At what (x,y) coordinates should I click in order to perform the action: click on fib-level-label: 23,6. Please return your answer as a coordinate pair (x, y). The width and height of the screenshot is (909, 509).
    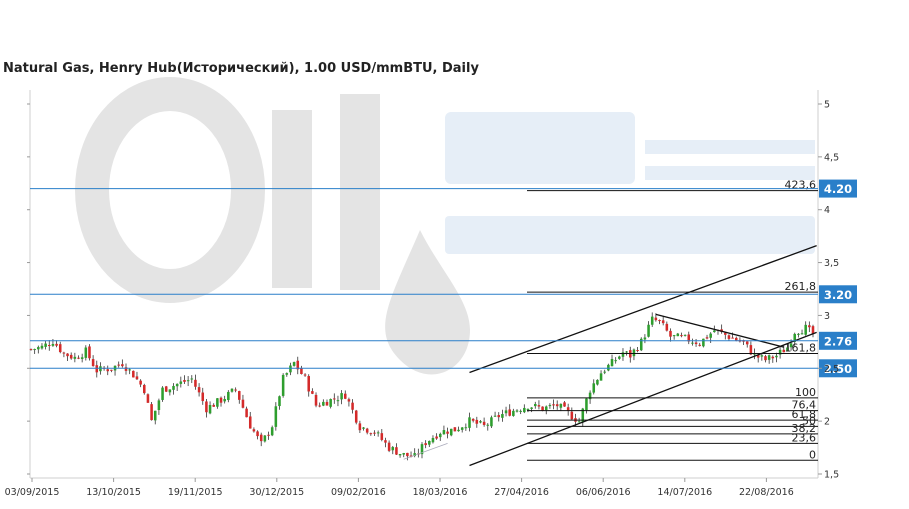
    Looking at the image, I should click on (804, 437).